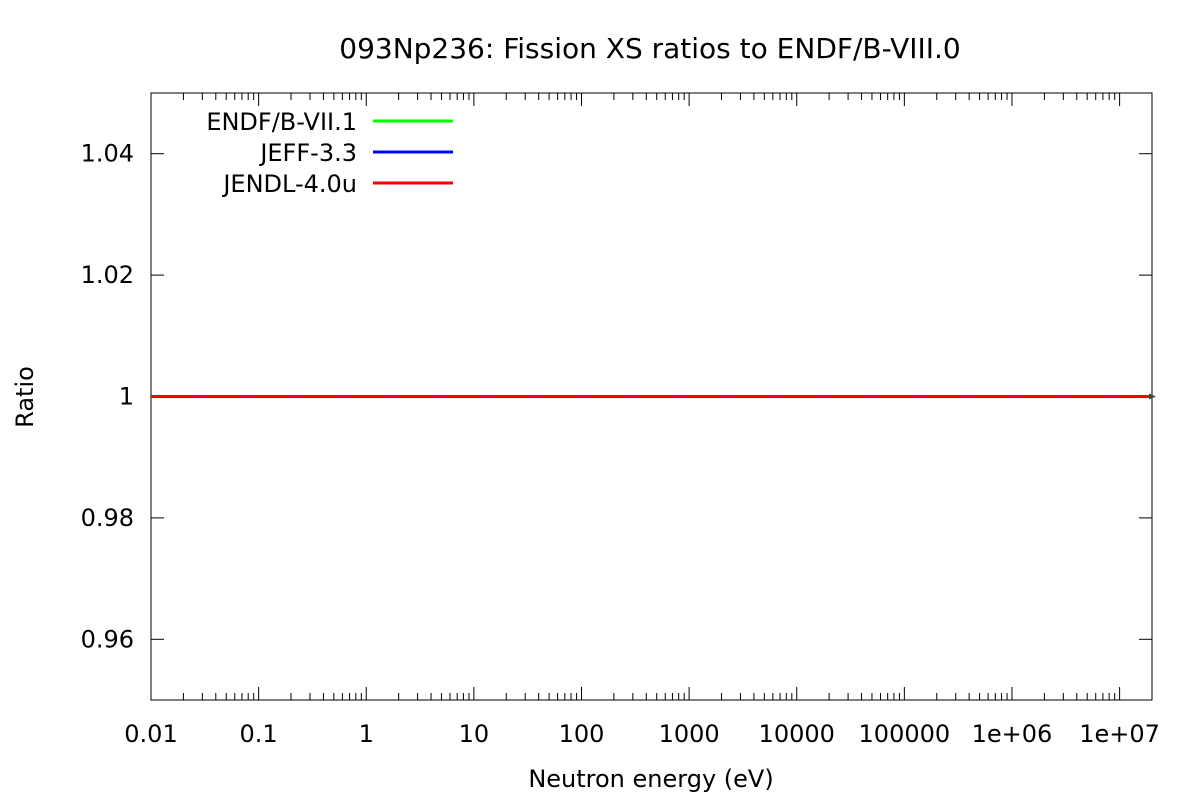  I want to click on x-tick-label: 1e+07, so click(1119, 734).